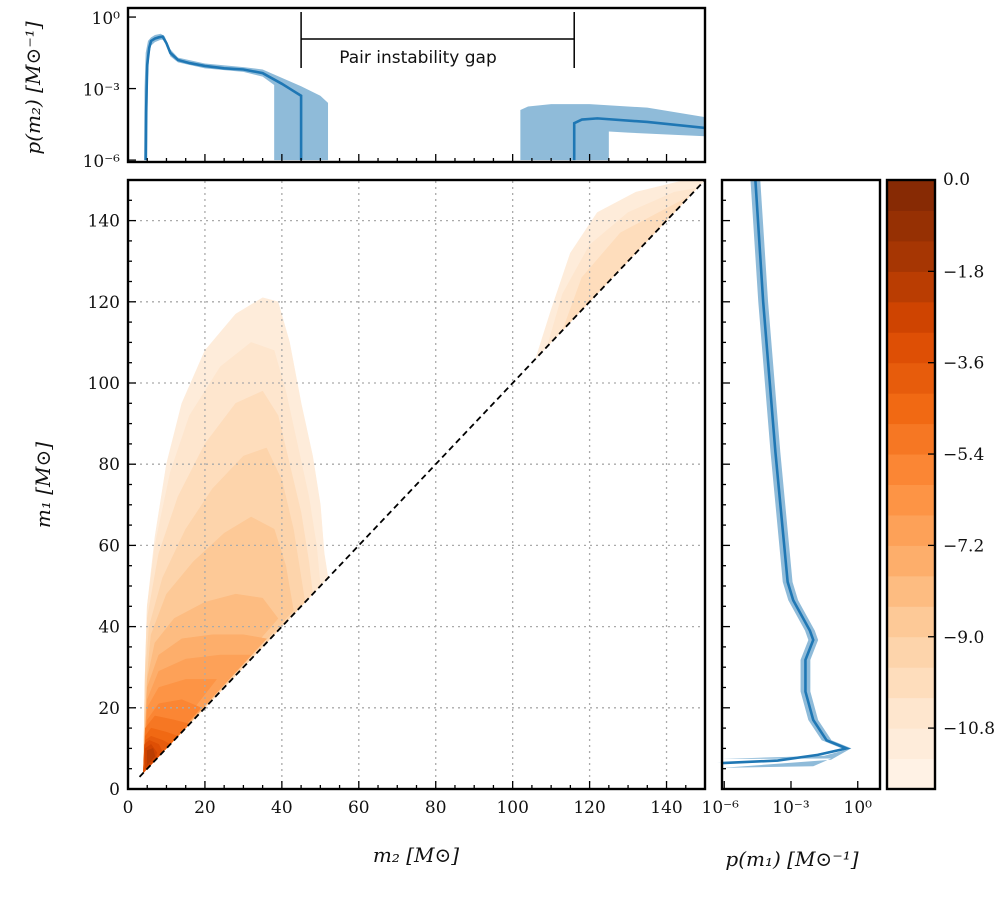 The height and width of the screenshot is (907, 998). I want to click on y-tick-label: 100, so click(104, 384).